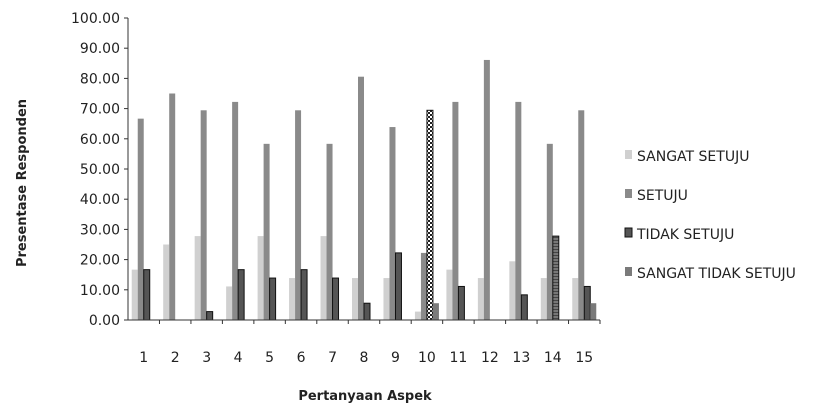 This screenshot has width=838, height=407. What do you see at coordinates (693, 157) in the screenshot?
I see `legend-label: SANGAT SETUJU` at bounding box center [693, 157].